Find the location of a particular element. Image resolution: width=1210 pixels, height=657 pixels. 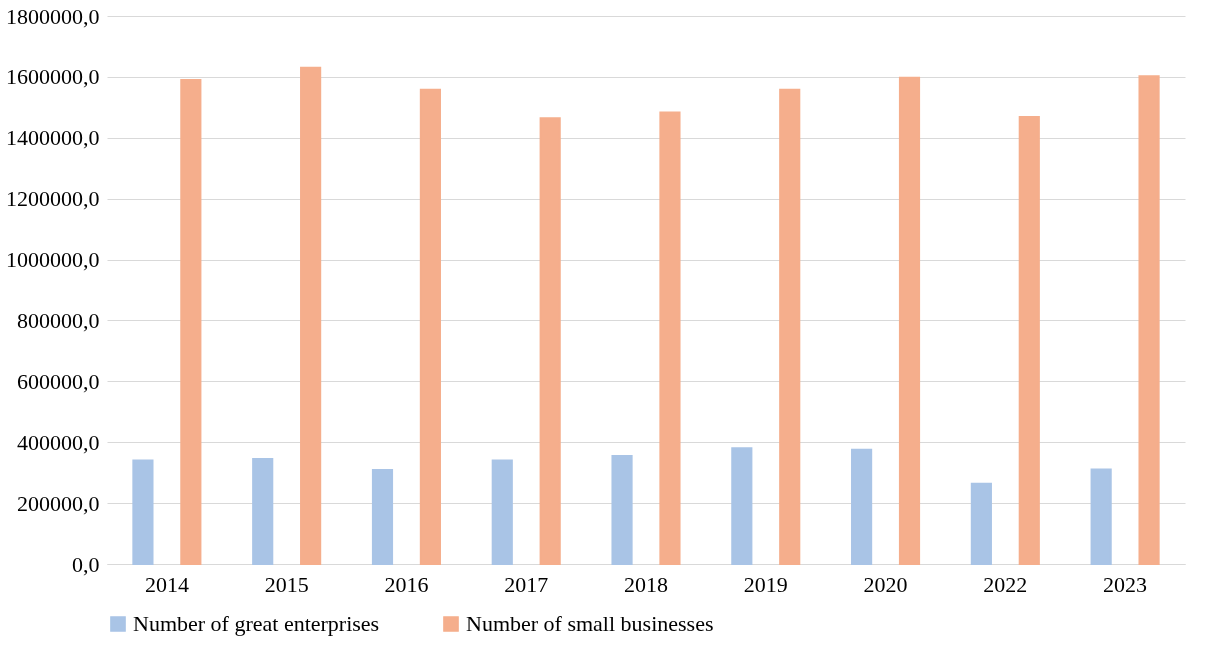

x-tick-label: 2019 is located at coordinates (765, 584).